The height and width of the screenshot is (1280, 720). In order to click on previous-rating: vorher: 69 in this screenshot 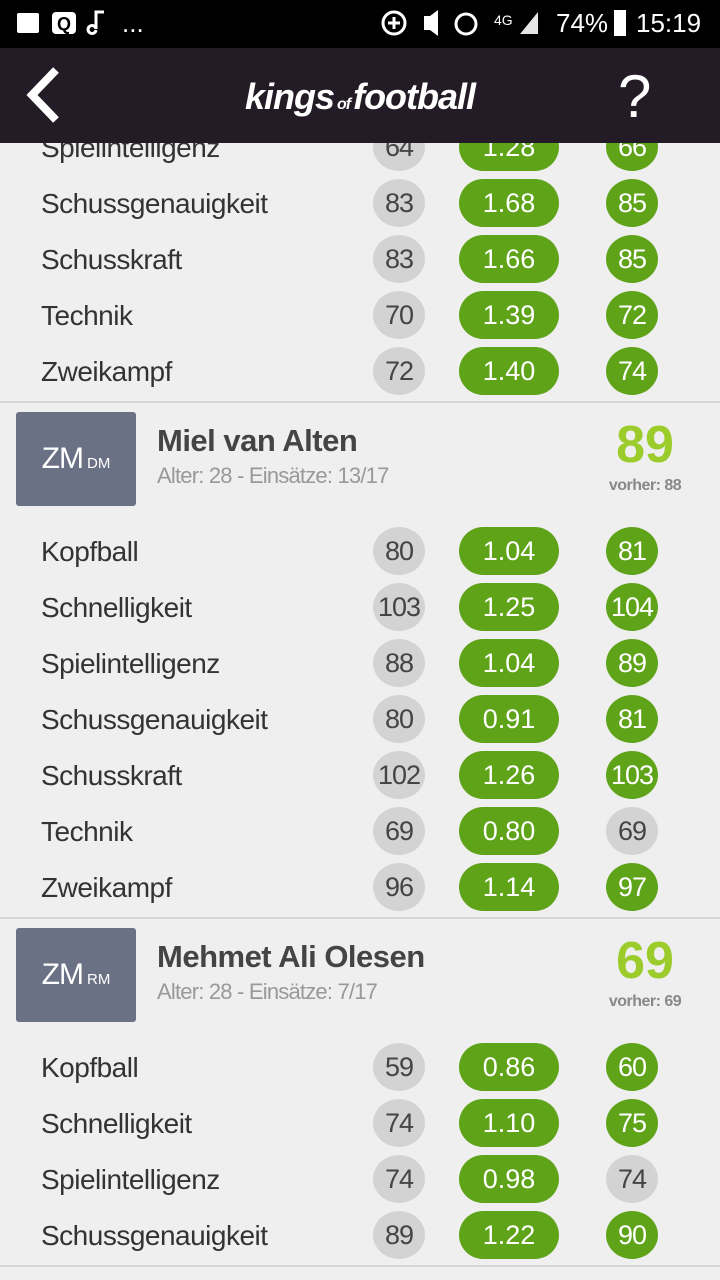, I will do `click(645, 1001)`.